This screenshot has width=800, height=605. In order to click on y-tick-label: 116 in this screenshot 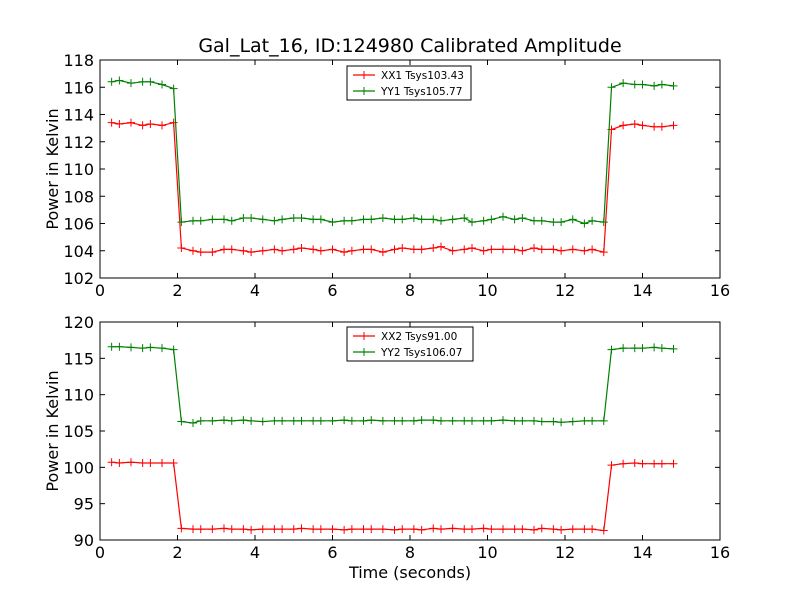, I will do `click(78, 87)`.